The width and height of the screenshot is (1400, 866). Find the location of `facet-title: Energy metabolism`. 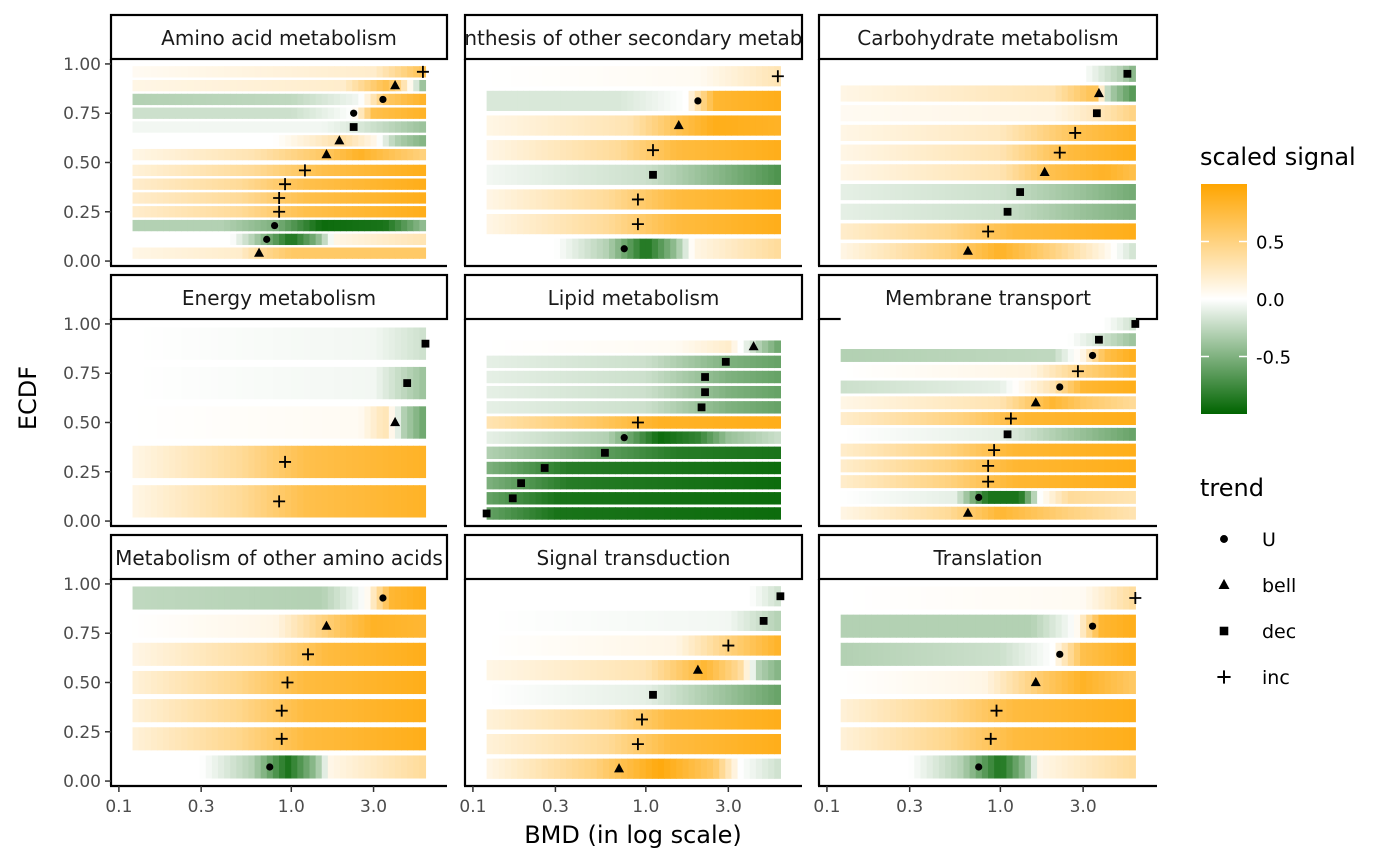

facet-title: Energy metabolism is located at coordinates (279, 298).